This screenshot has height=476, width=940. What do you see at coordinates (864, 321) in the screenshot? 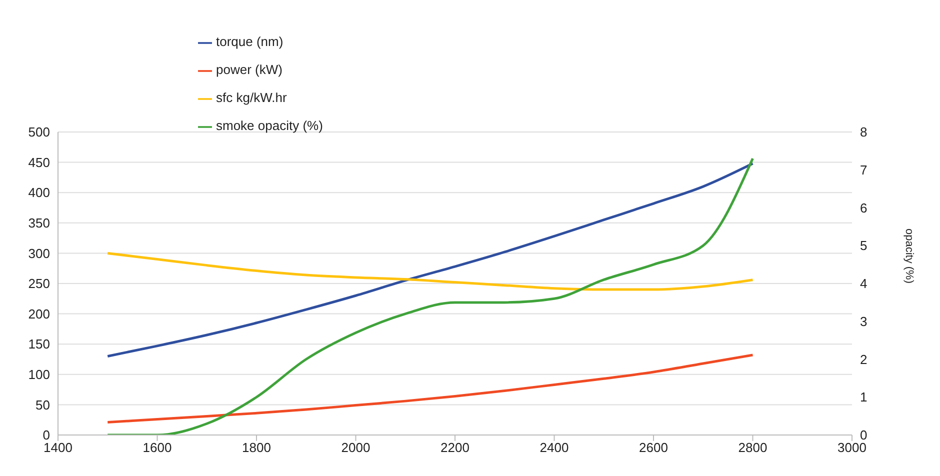
I see `y2-tick-label: 3` at bounding box center [864, 321].